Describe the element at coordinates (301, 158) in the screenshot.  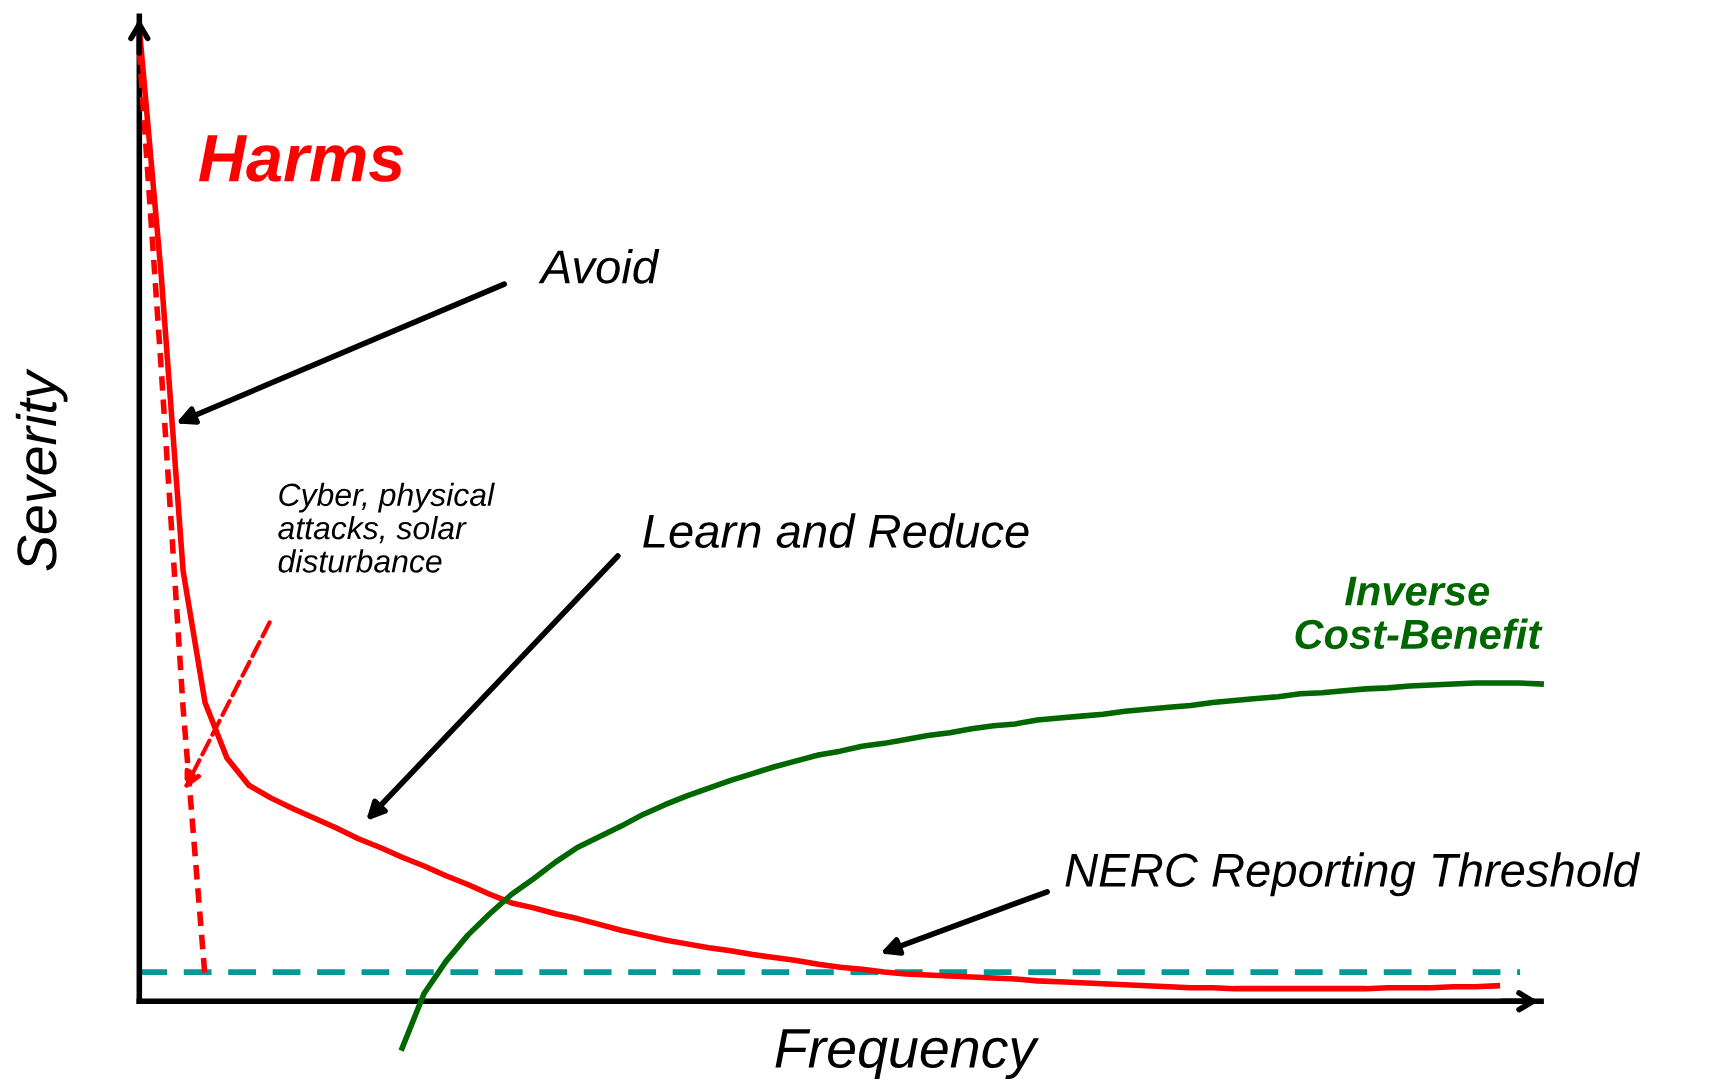
I see `series-label: Harms` at that location.